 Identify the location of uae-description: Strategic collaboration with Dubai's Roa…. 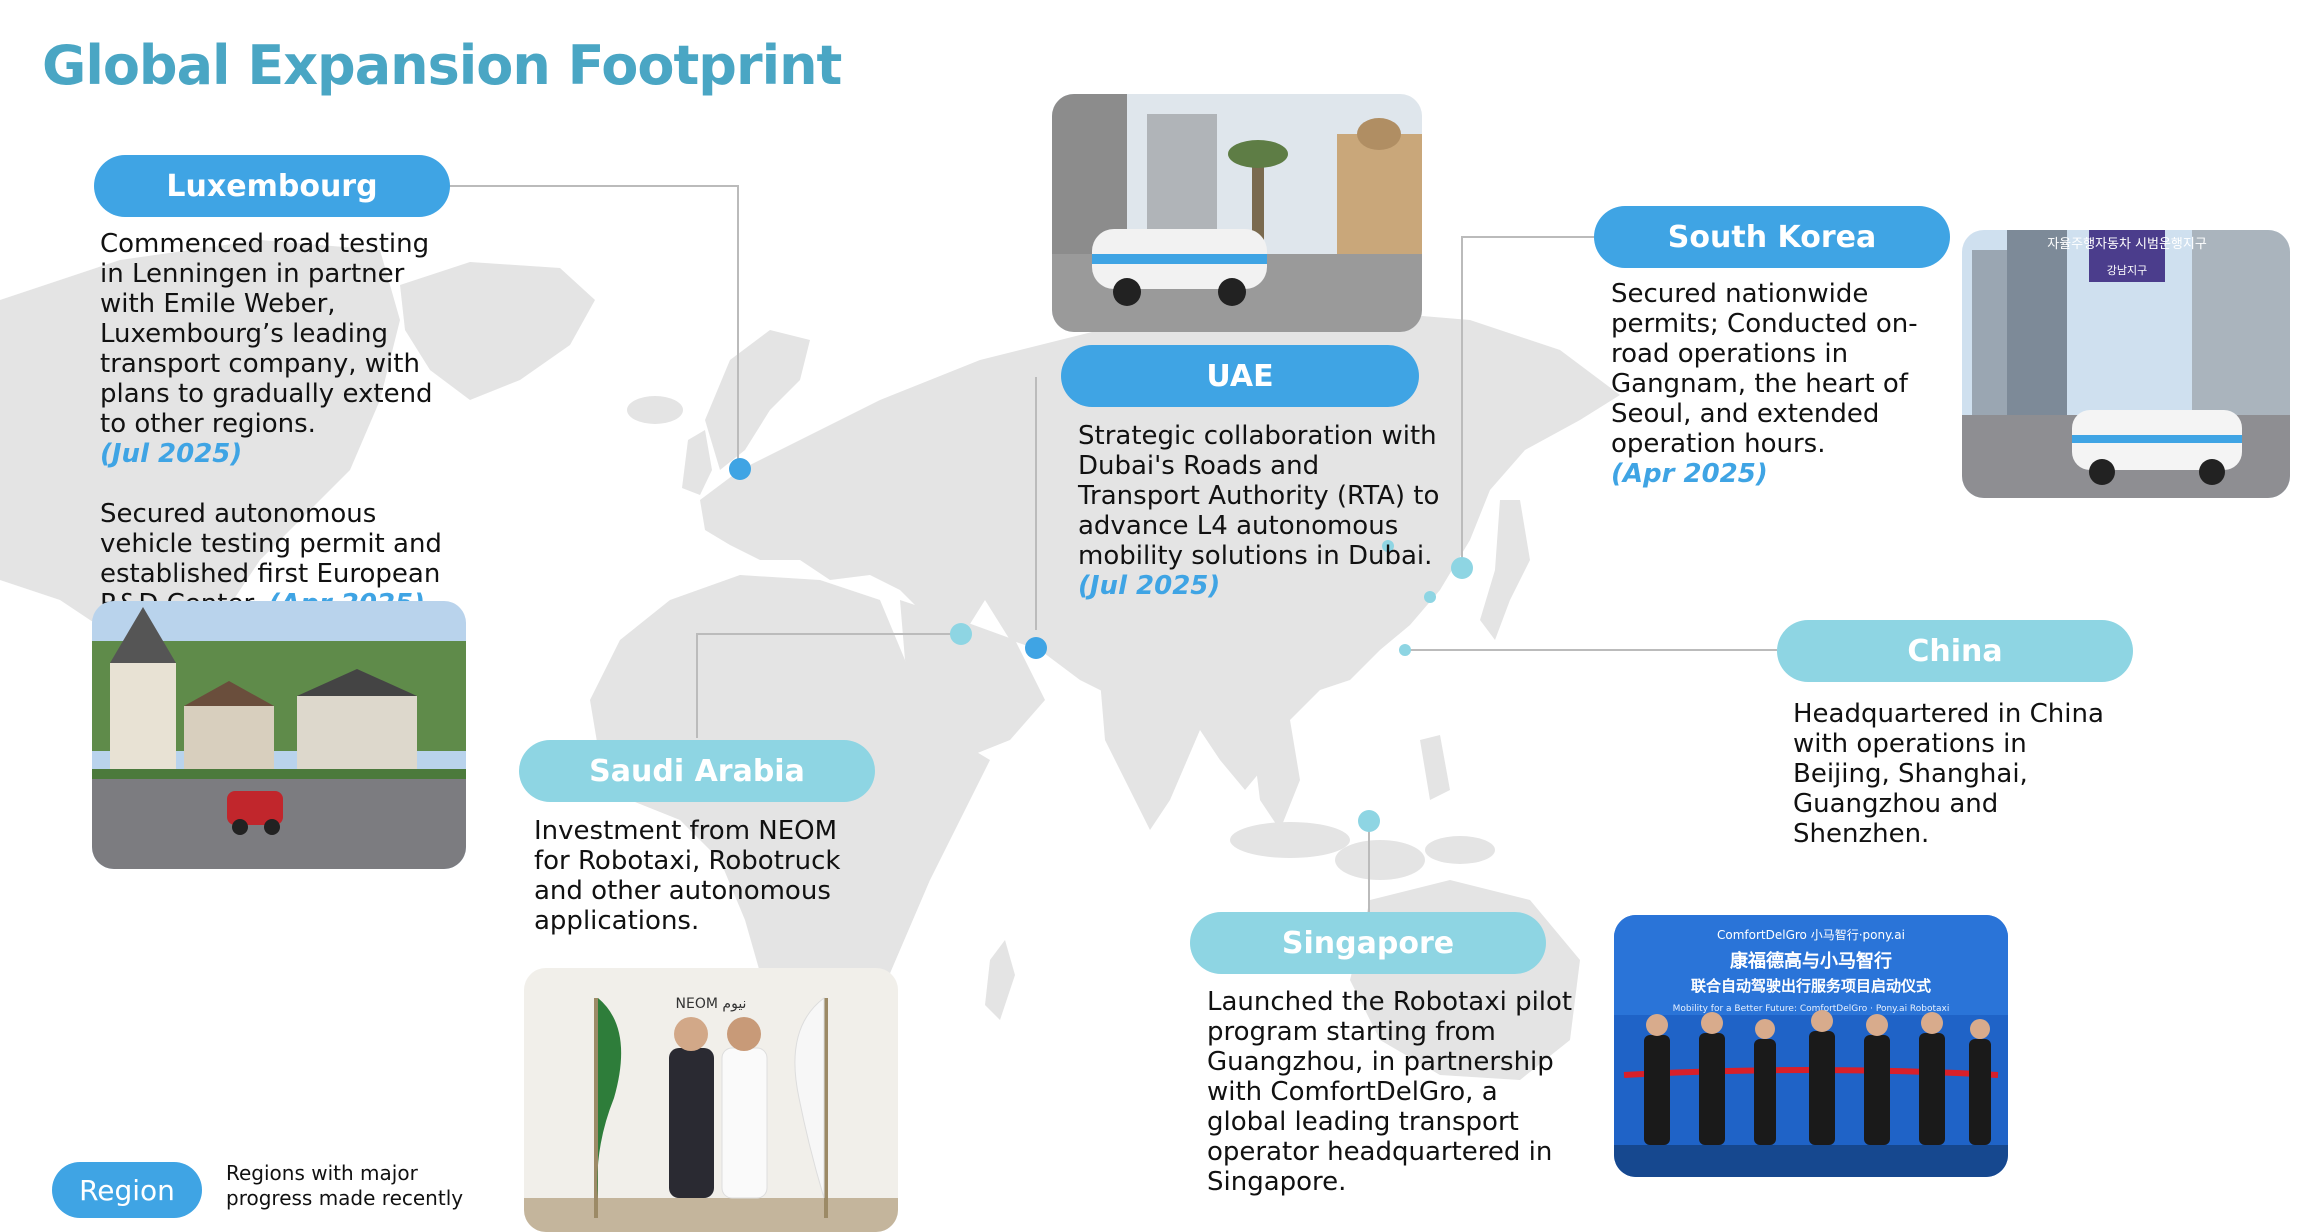
(1263, 511).